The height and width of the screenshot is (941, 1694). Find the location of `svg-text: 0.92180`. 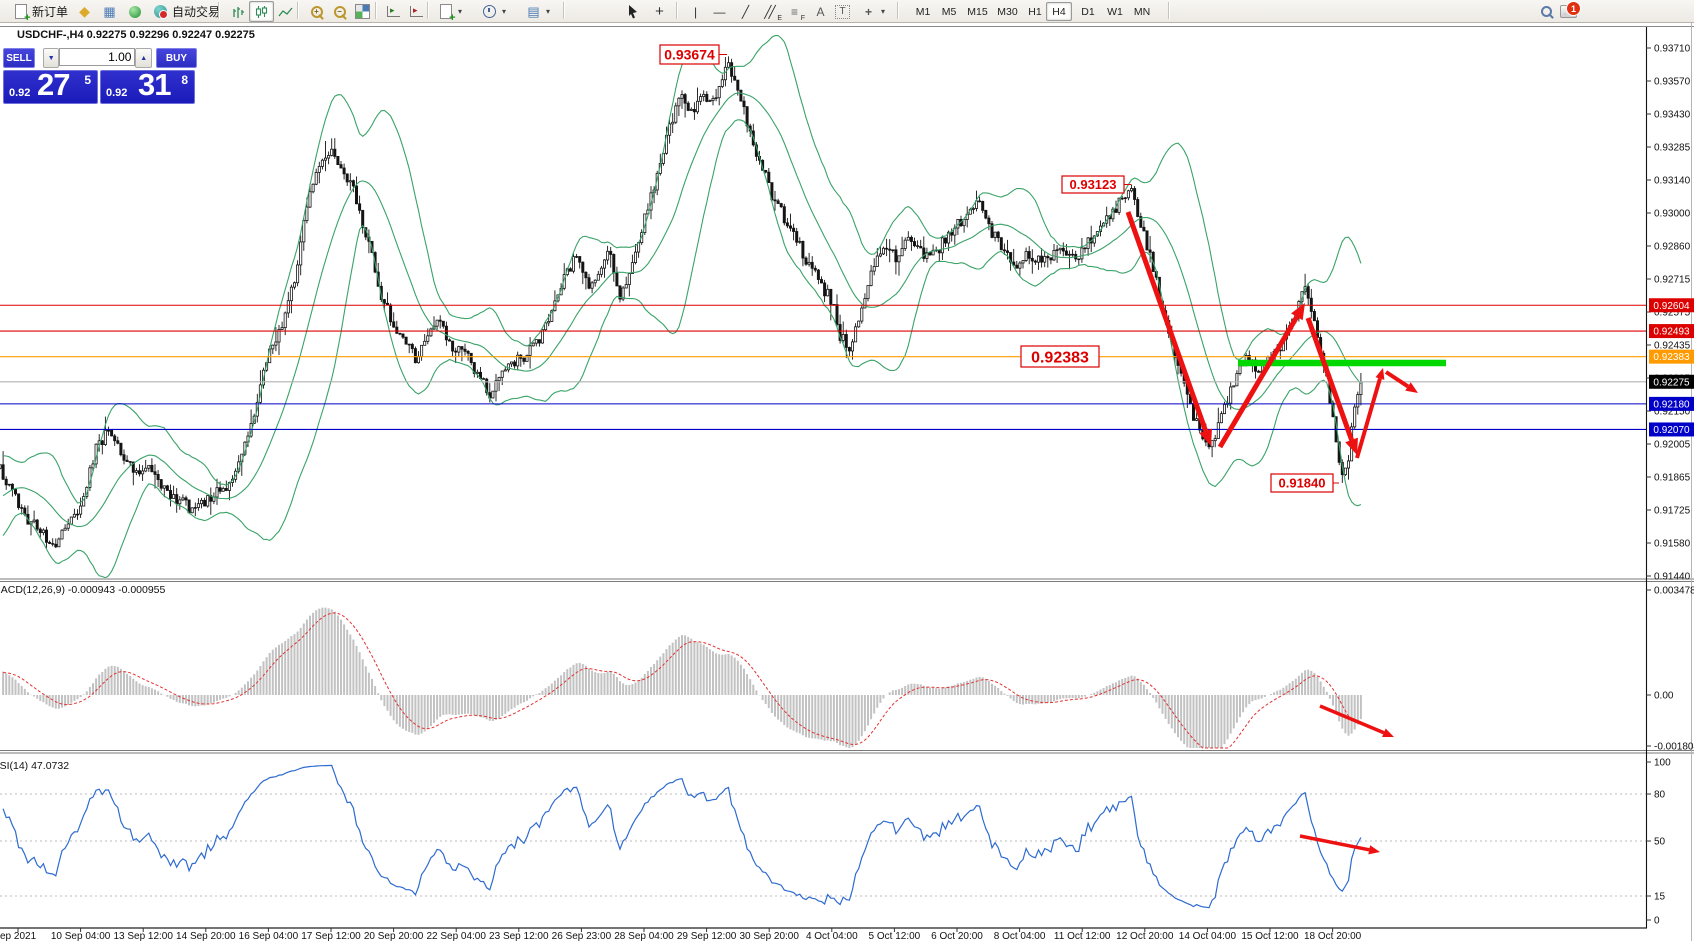

svg-text: 0.92180 is located at coordinates (1671, 404).